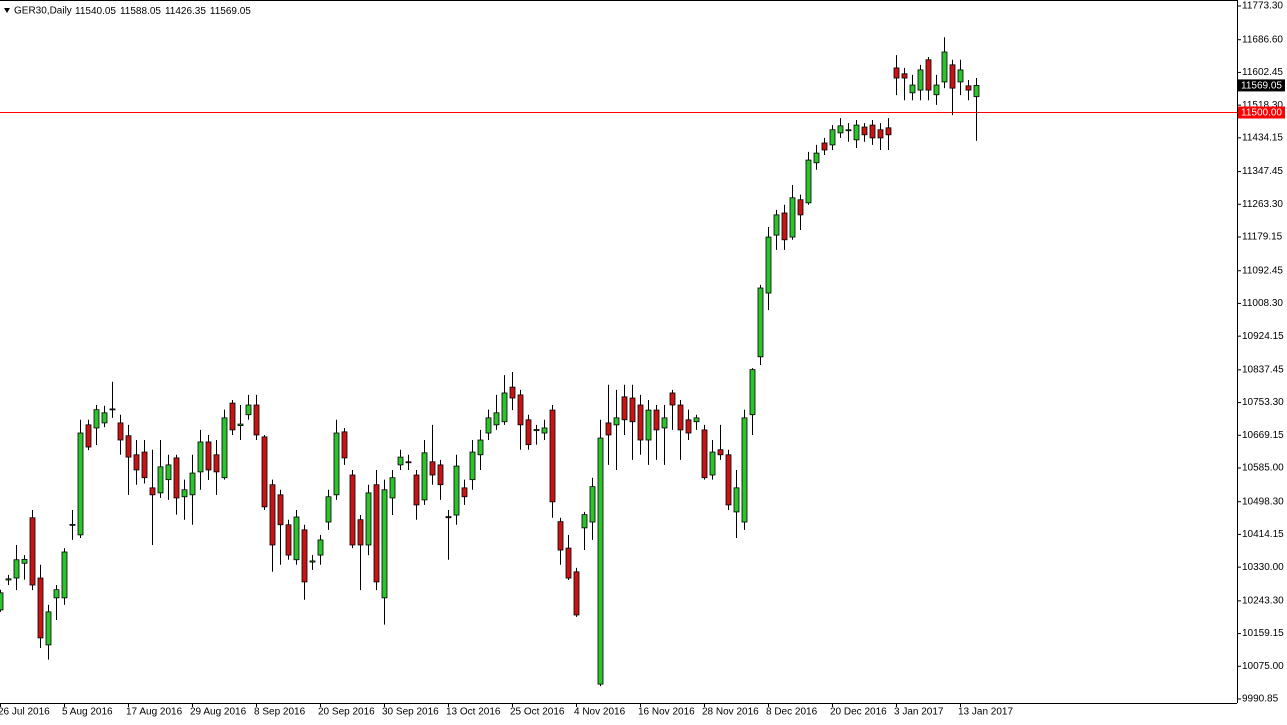  Describe the element at coordinates (7, 10) in the screenshot. I see `menu-arrow` at that location.